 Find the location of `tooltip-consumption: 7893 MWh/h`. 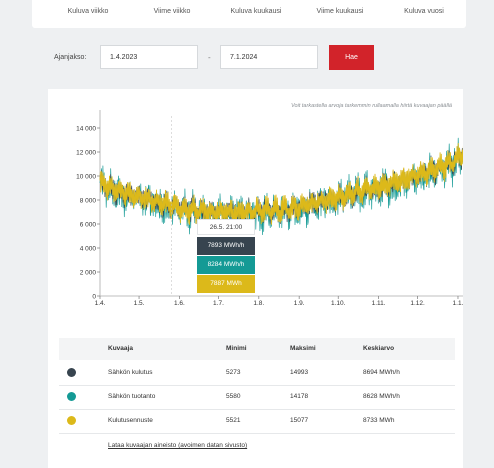

tooltip-consumption: 7893 MWh/h is located at coordinates (226, 246).